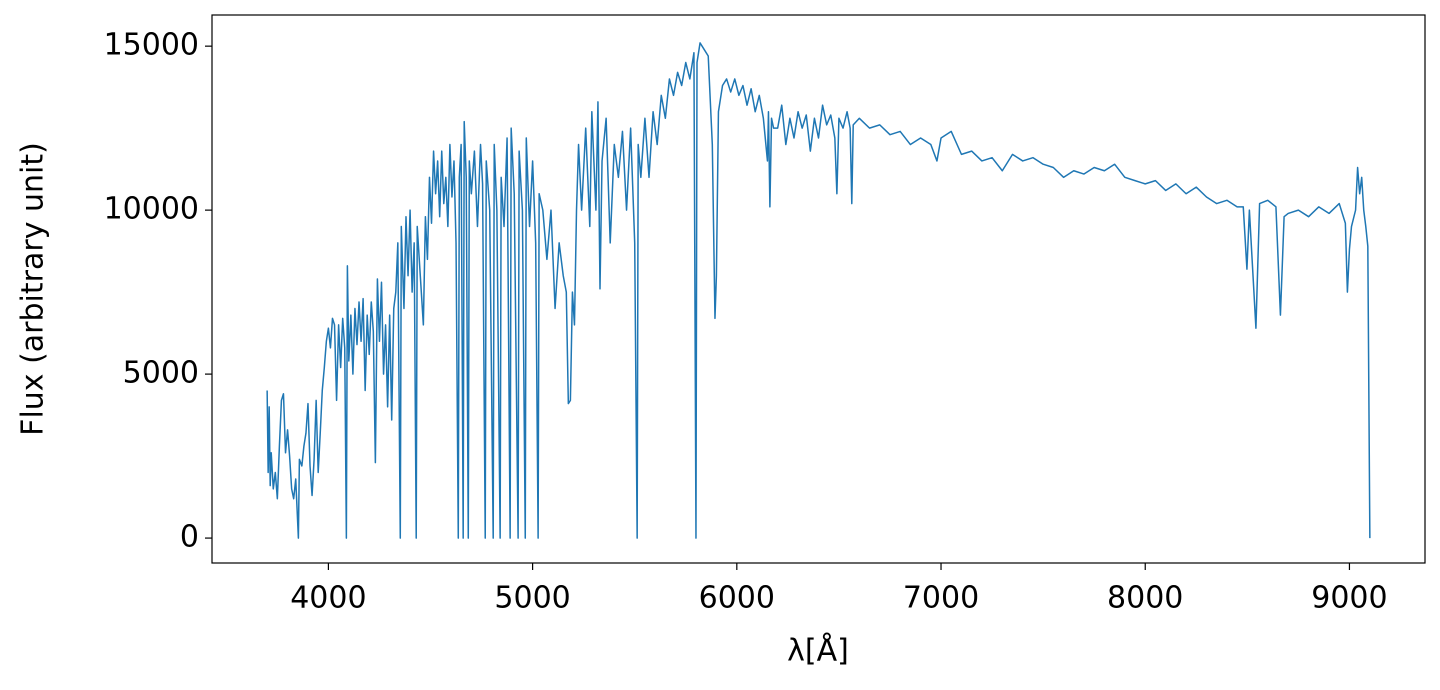  What do you see at coordinates (151, 209) in the screenshot?
I see `y-tick-label: 10000` at bounding box center [151, 209].